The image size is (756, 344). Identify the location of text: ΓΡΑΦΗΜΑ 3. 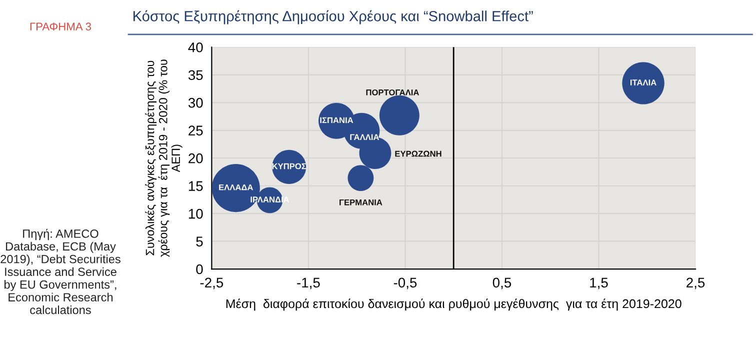
(60, 26).